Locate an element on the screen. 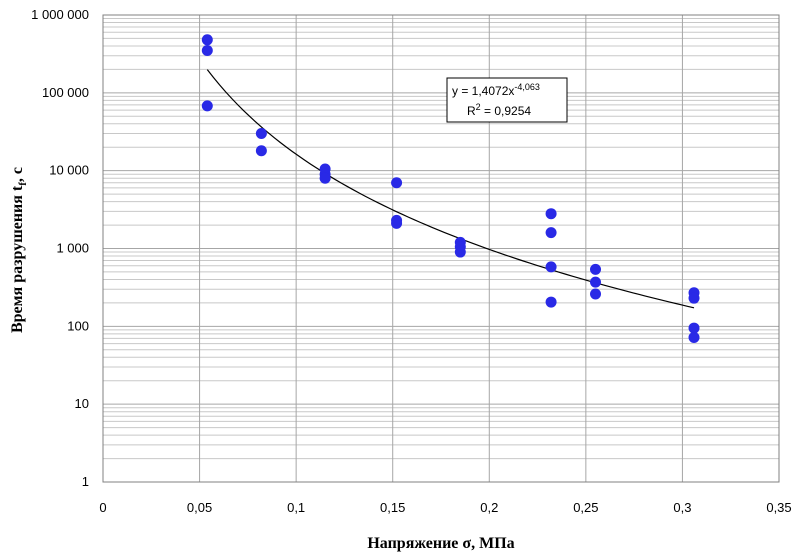 The width and height of the screenshot is (794, 556). trendline-r-squared: R2 = 0,9254 is located at coordinates (499, 110).